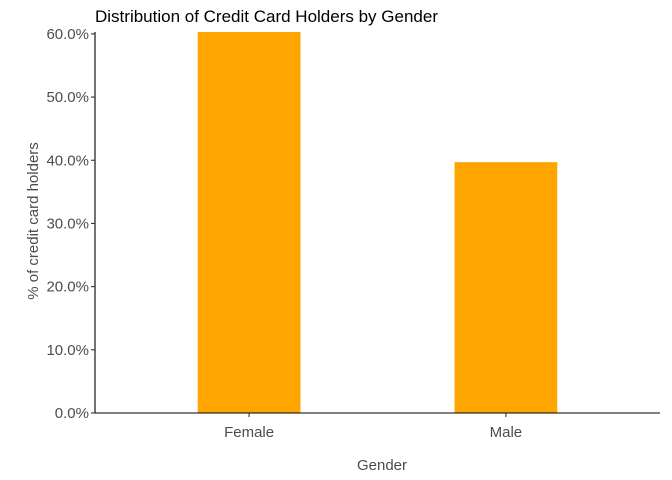  I want to click on bar-female, so click(249, 222).